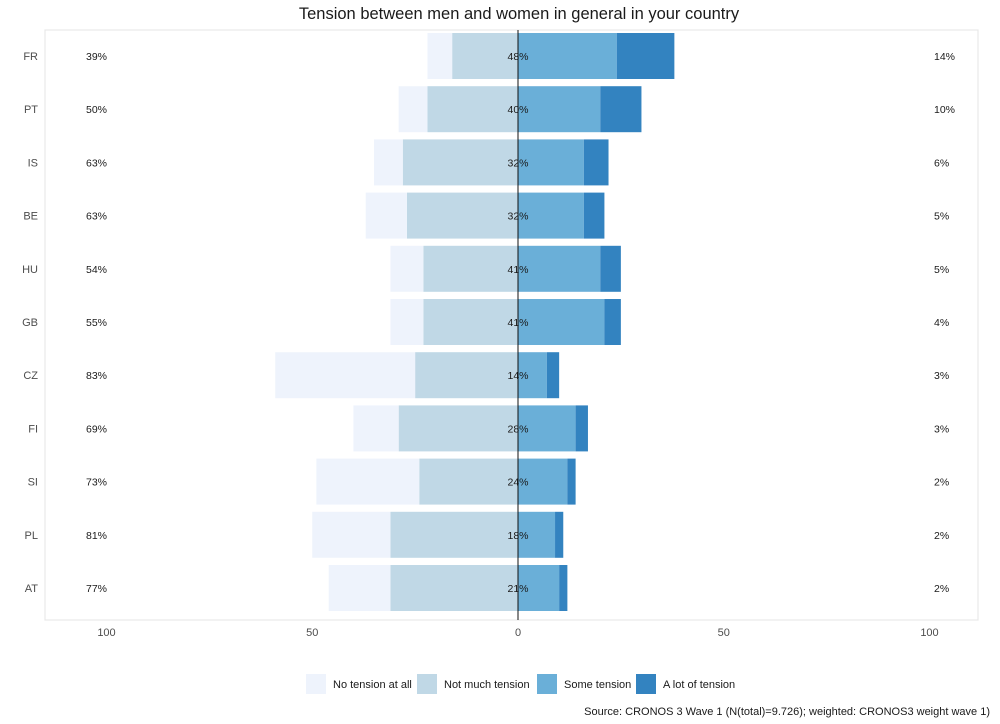  Describe the element at coordinates (30, 323) in the screenshot. I see `category-label: GB` at that location.